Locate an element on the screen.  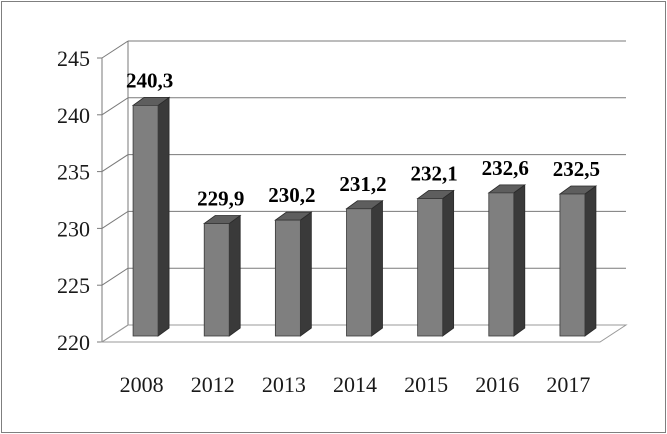
x-tick-label-2012: 2012 is located at coordinates (213, 384).